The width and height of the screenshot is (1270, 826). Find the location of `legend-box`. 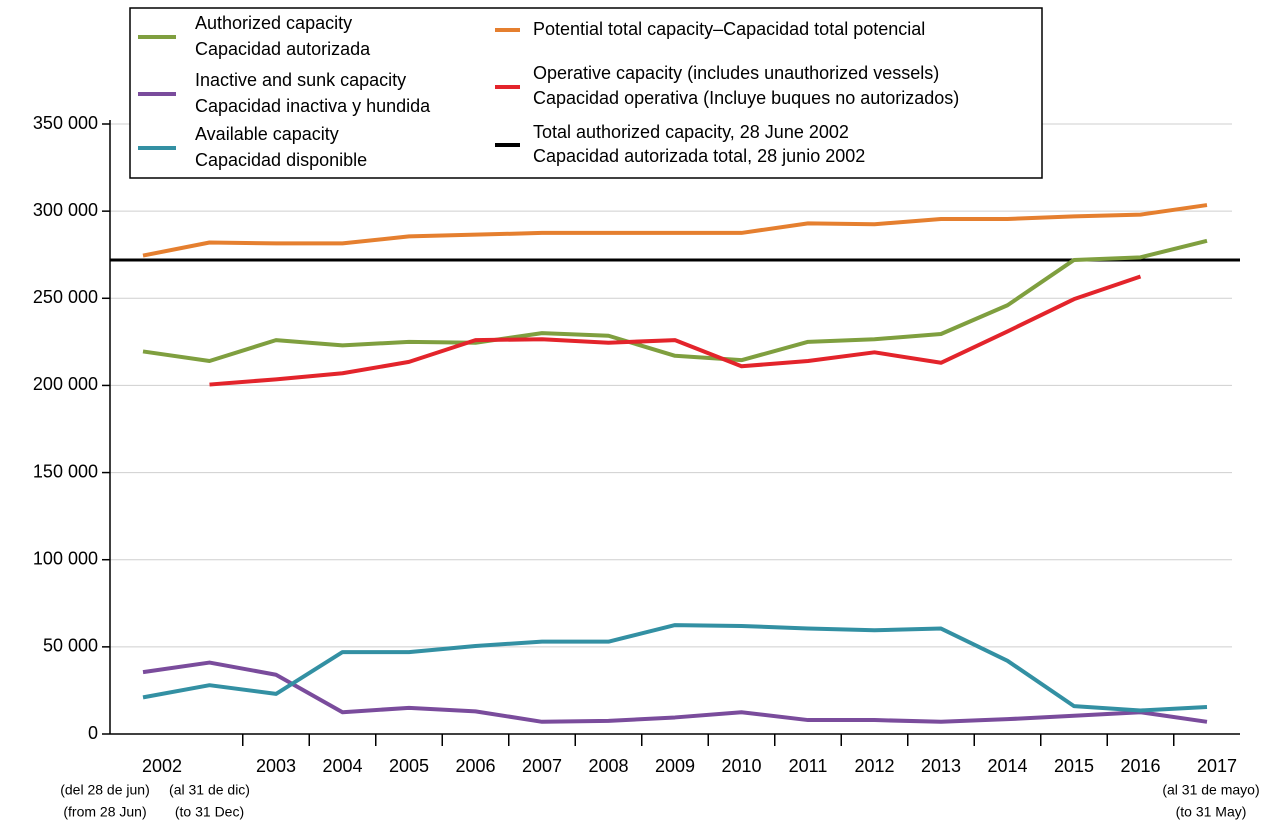

legend-box is located at coordinates (586, 93).